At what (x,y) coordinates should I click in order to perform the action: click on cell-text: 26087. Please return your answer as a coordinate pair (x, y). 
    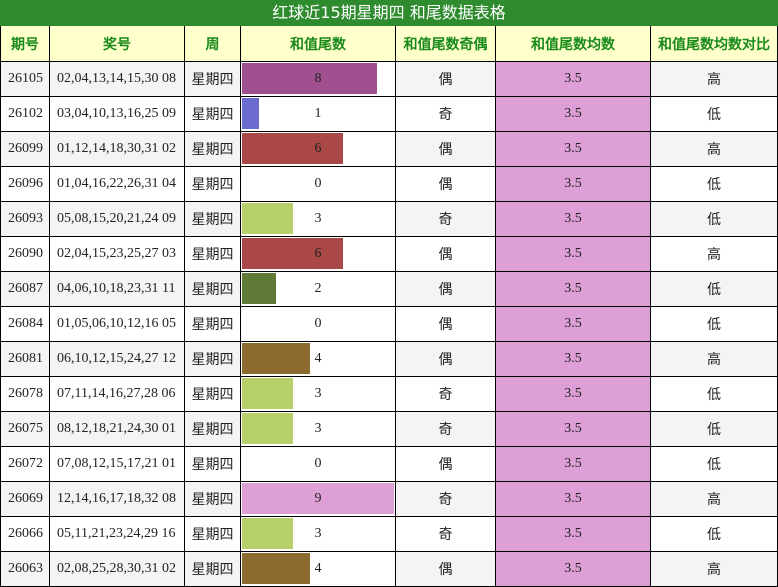
    Looking at the image, I should click on (25, 288).